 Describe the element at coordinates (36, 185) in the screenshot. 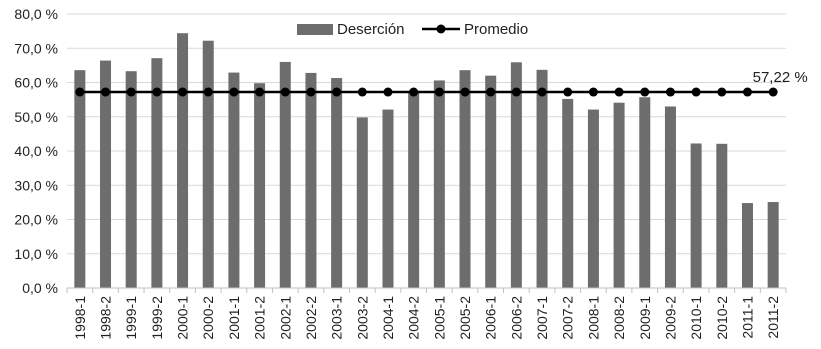

I see `y-tick-label: 30,0 %` at that location.